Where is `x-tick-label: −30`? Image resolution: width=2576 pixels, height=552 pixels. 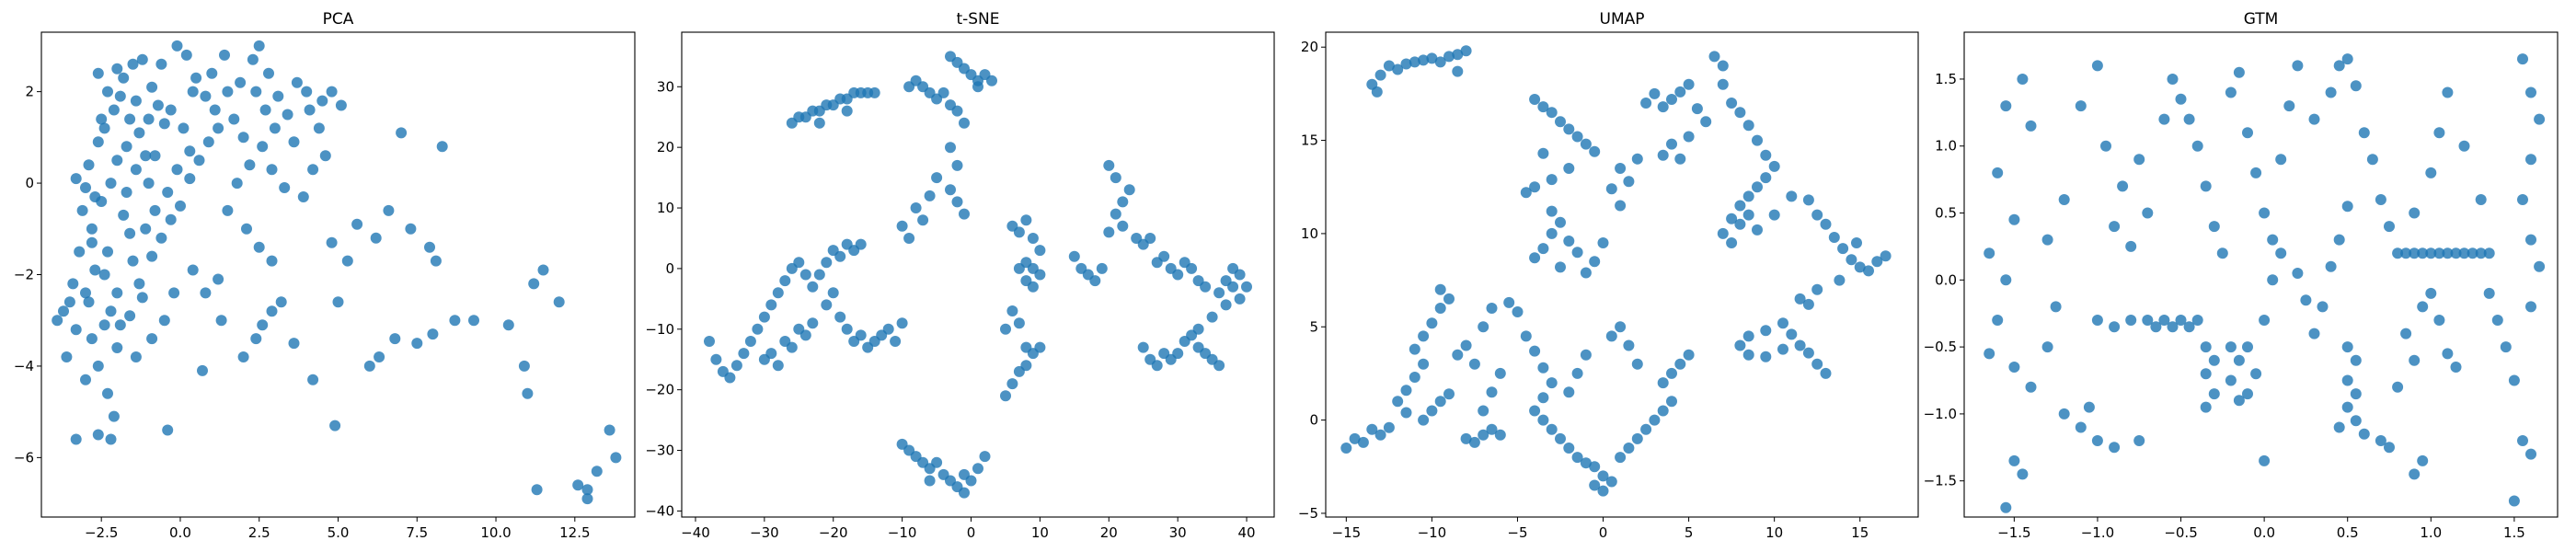 x-tick-label: −30 is located at coordinates (764, 532).